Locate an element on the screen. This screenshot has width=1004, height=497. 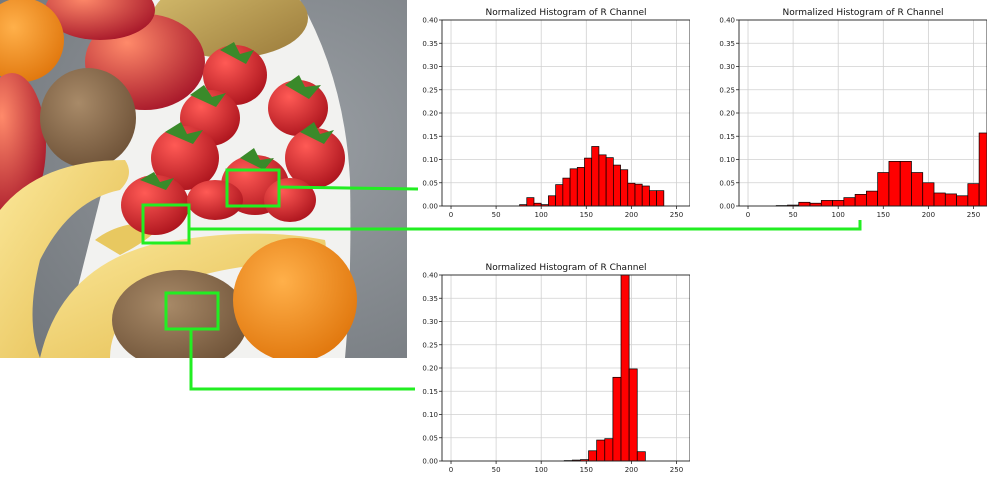
highlight-box-strawberry is located at coordinates (253, 188).